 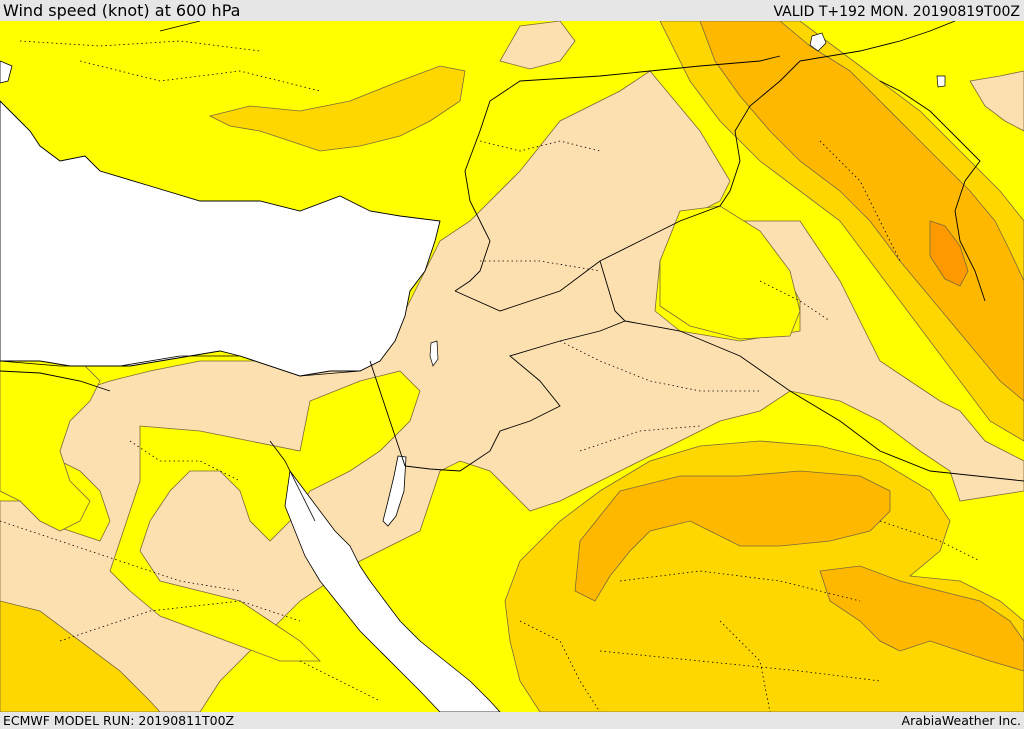 I want to click on map-title: Wind speed (knot) at 600 hPa, so click(x=122, y=10).